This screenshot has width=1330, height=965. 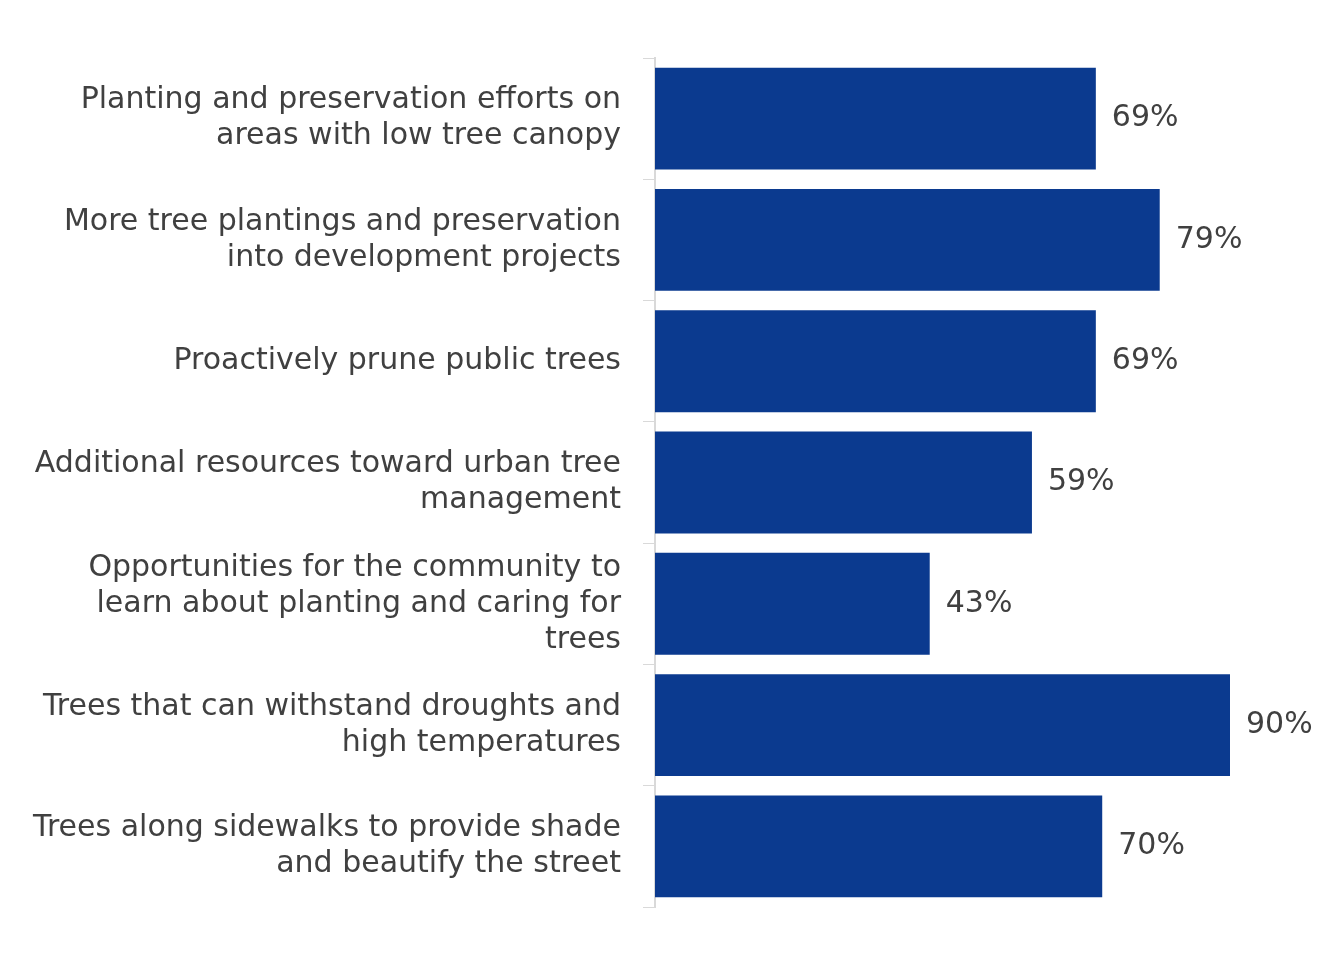 What do you see at coordinates (1151, 844) in the screenshot?
I see `data-label: 70%` at bounding box center [1151, 844].